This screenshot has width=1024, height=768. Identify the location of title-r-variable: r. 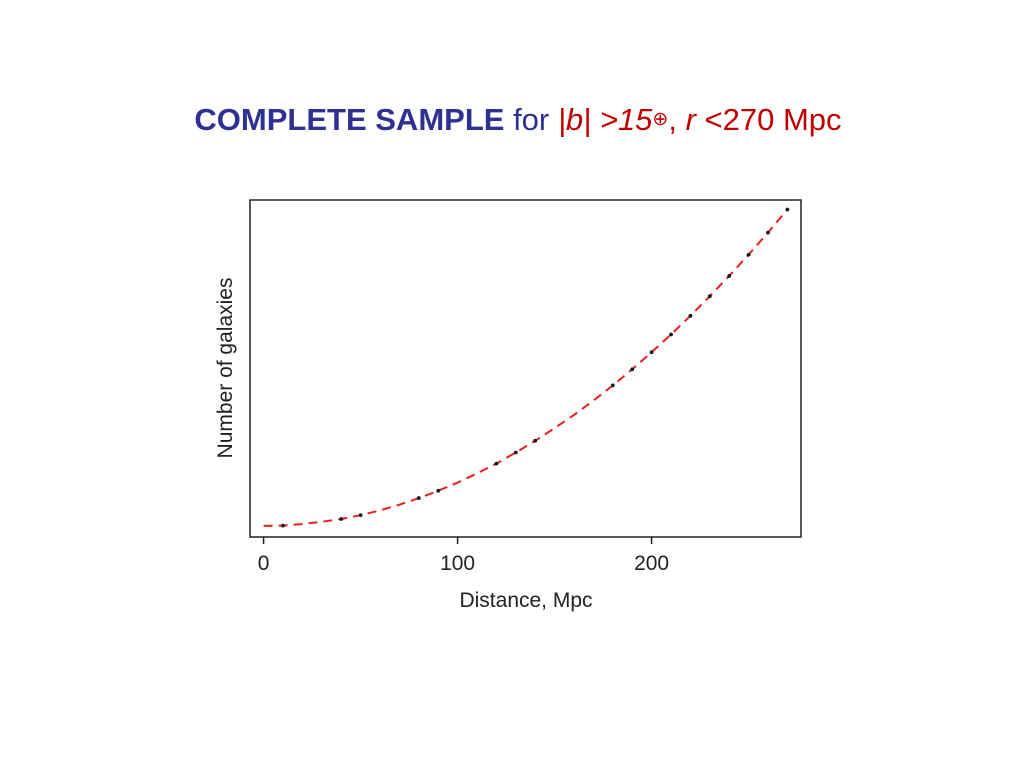
(690, 119).